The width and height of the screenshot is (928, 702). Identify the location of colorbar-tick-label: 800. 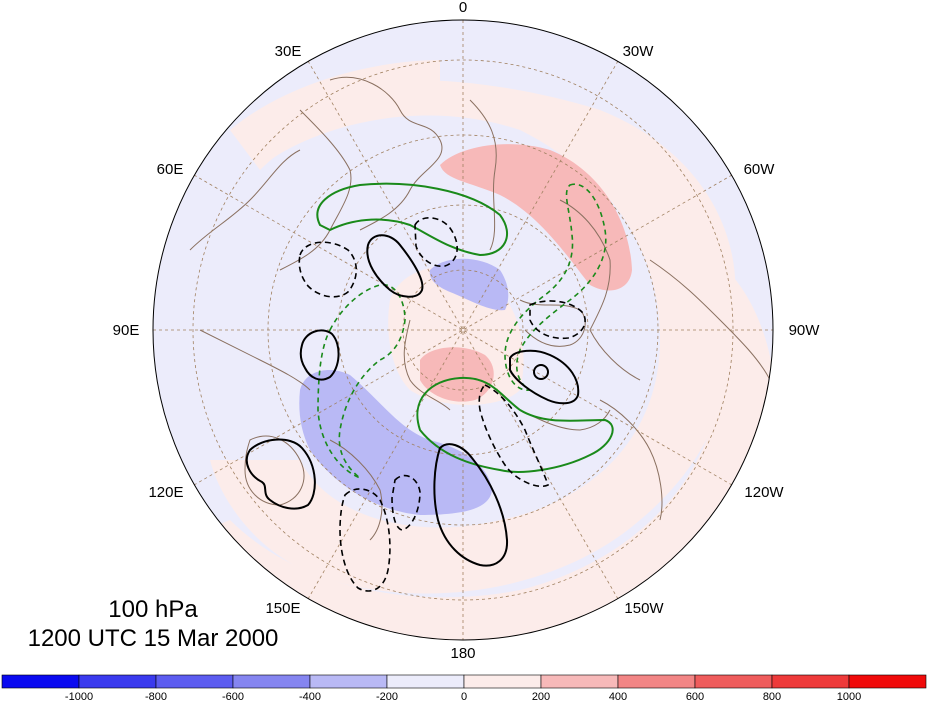
(772, 696).